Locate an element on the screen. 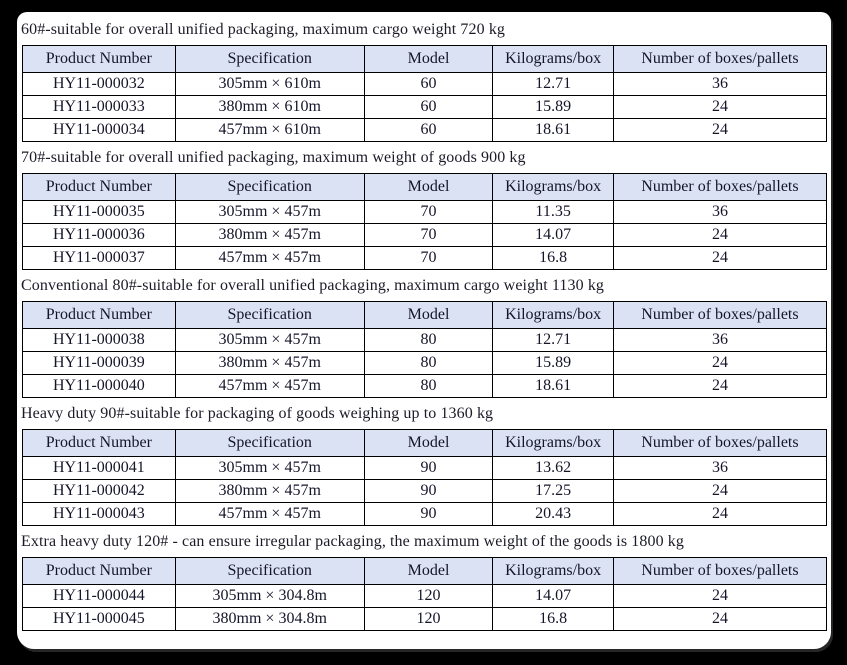 This screenshot has width=847, height=665. cell-product-number: HY11-000045 is located at coordinates (99, 619).